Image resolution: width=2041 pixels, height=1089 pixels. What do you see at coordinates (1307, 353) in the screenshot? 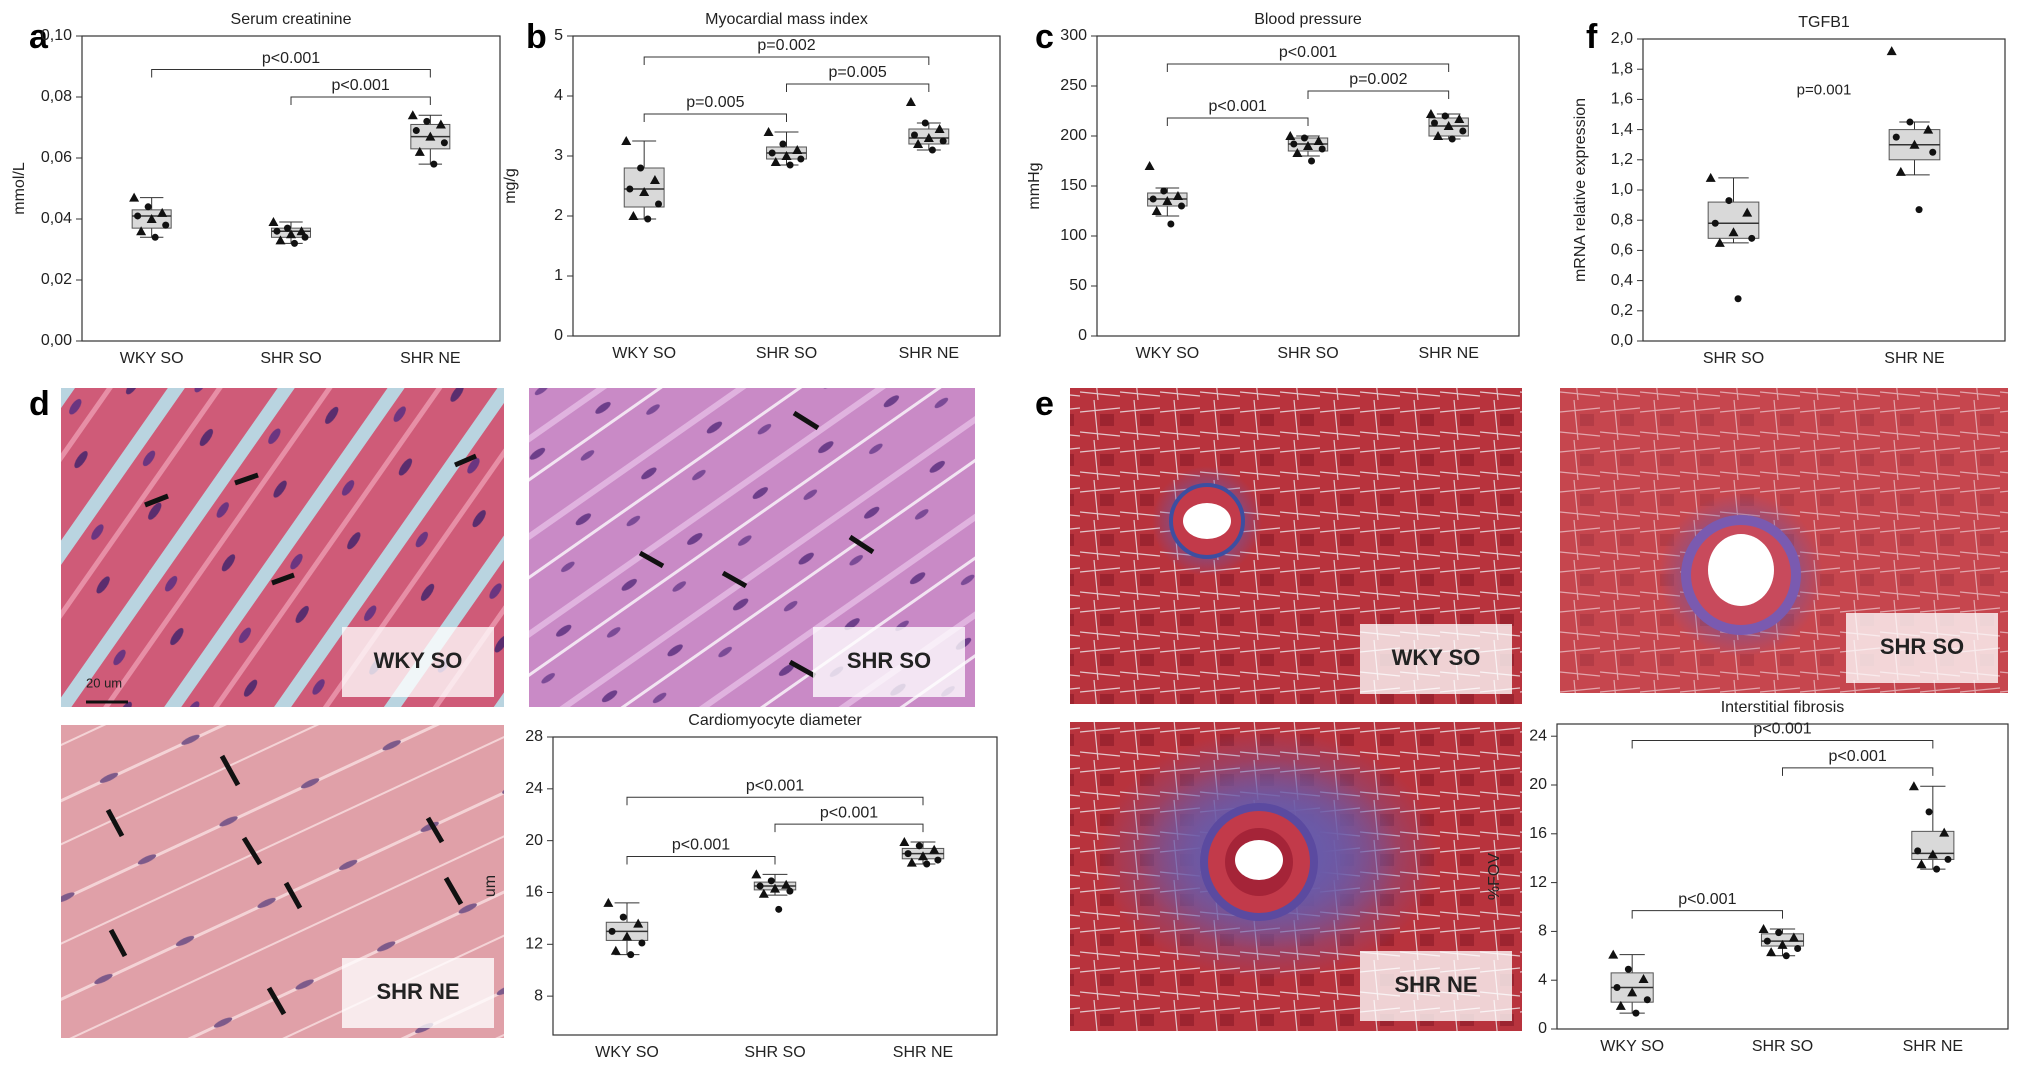
I see `x-tick-label: SHR SO` at bounding box center [1307, 353].